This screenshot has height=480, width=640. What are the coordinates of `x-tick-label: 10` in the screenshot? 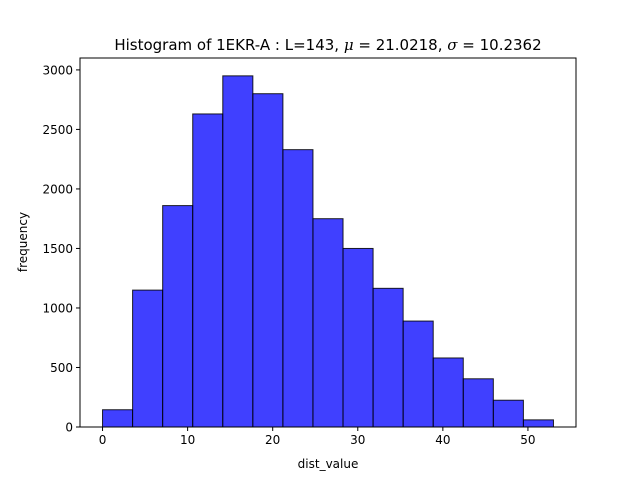 It's located at (187, 440).